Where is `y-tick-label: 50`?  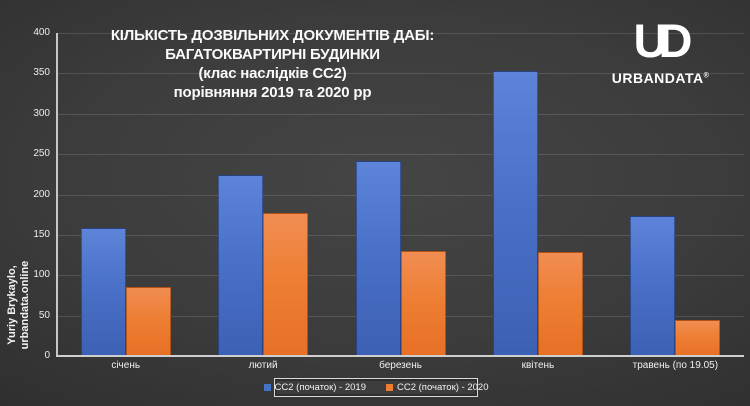 y-tick-label: 50 is located at coordinates (44, 315).